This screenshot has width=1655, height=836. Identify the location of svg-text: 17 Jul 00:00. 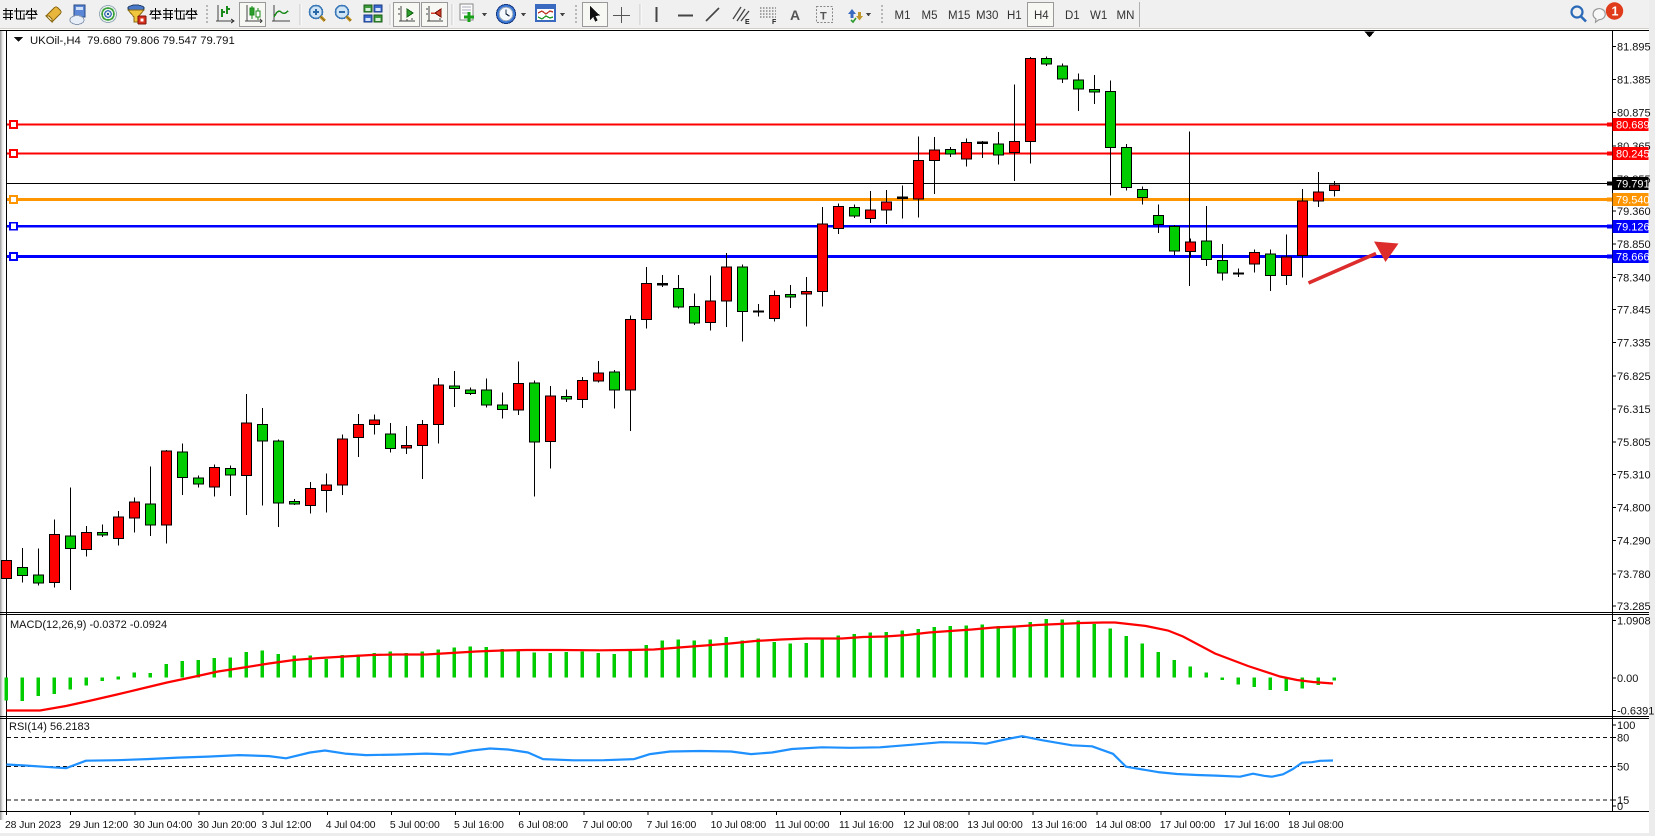
(1188, 825).